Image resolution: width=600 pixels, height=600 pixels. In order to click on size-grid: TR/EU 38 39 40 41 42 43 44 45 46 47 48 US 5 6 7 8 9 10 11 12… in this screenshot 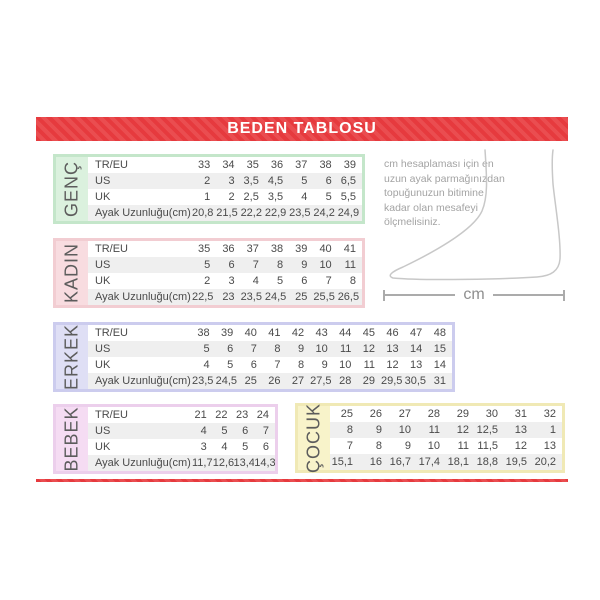, I will do `click(270, 357)`.